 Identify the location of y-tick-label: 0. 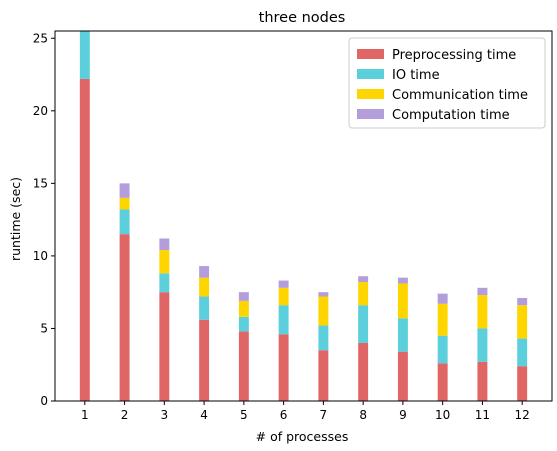
(44, 401).